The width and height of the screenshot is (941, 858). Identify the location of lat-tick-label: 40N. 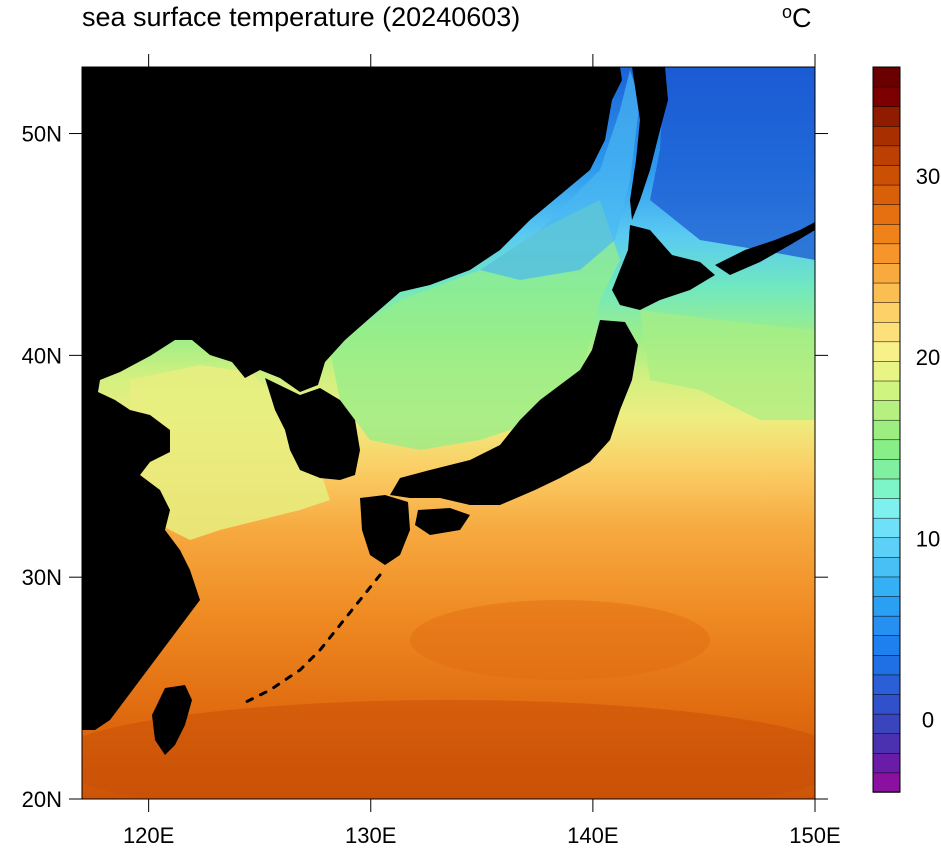
(42, 355).